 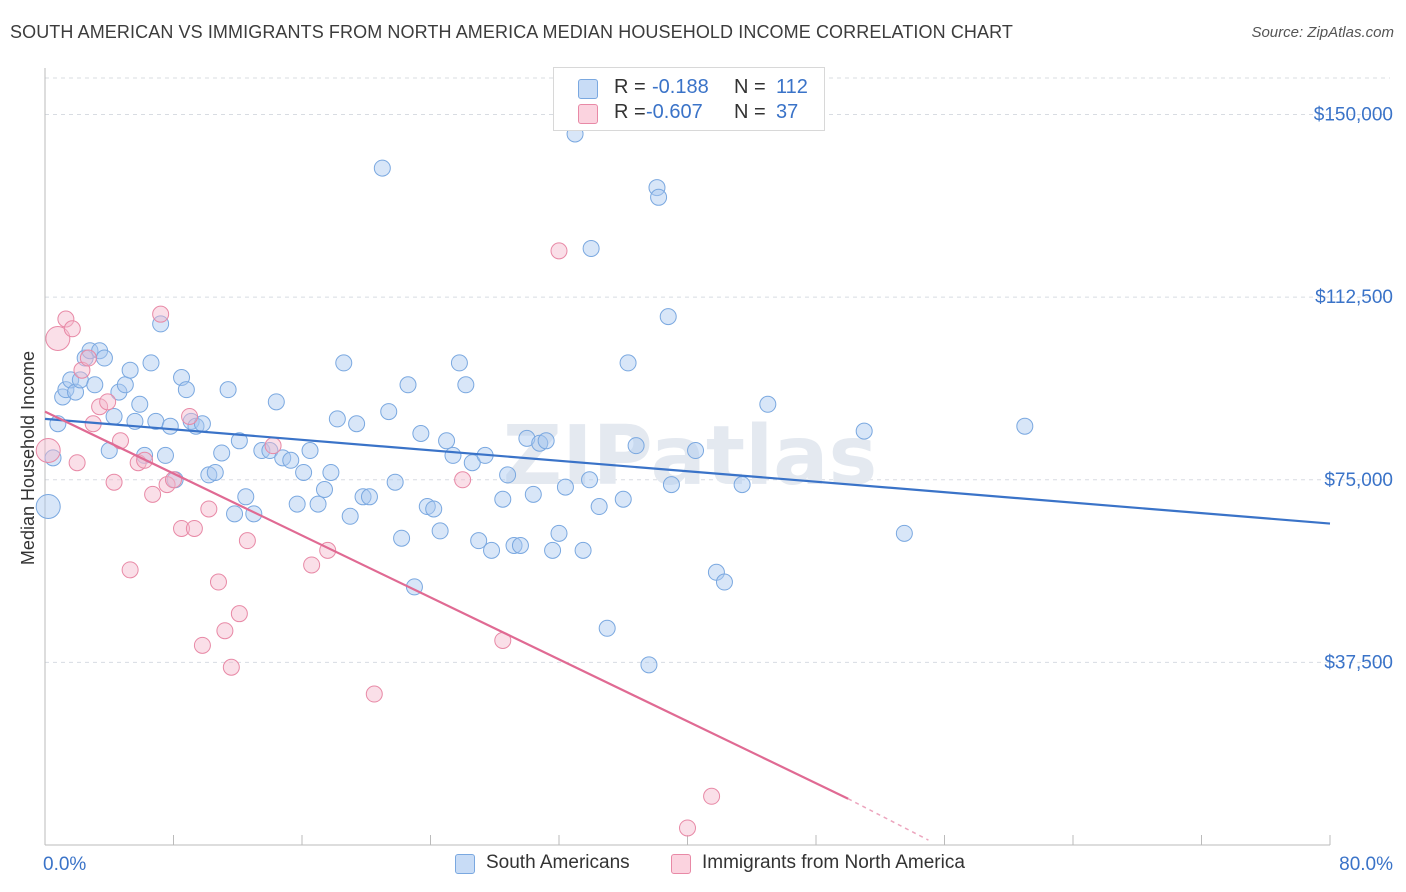 I want to click on x-tick-label: 0.0%, so click(x=64, y=864).